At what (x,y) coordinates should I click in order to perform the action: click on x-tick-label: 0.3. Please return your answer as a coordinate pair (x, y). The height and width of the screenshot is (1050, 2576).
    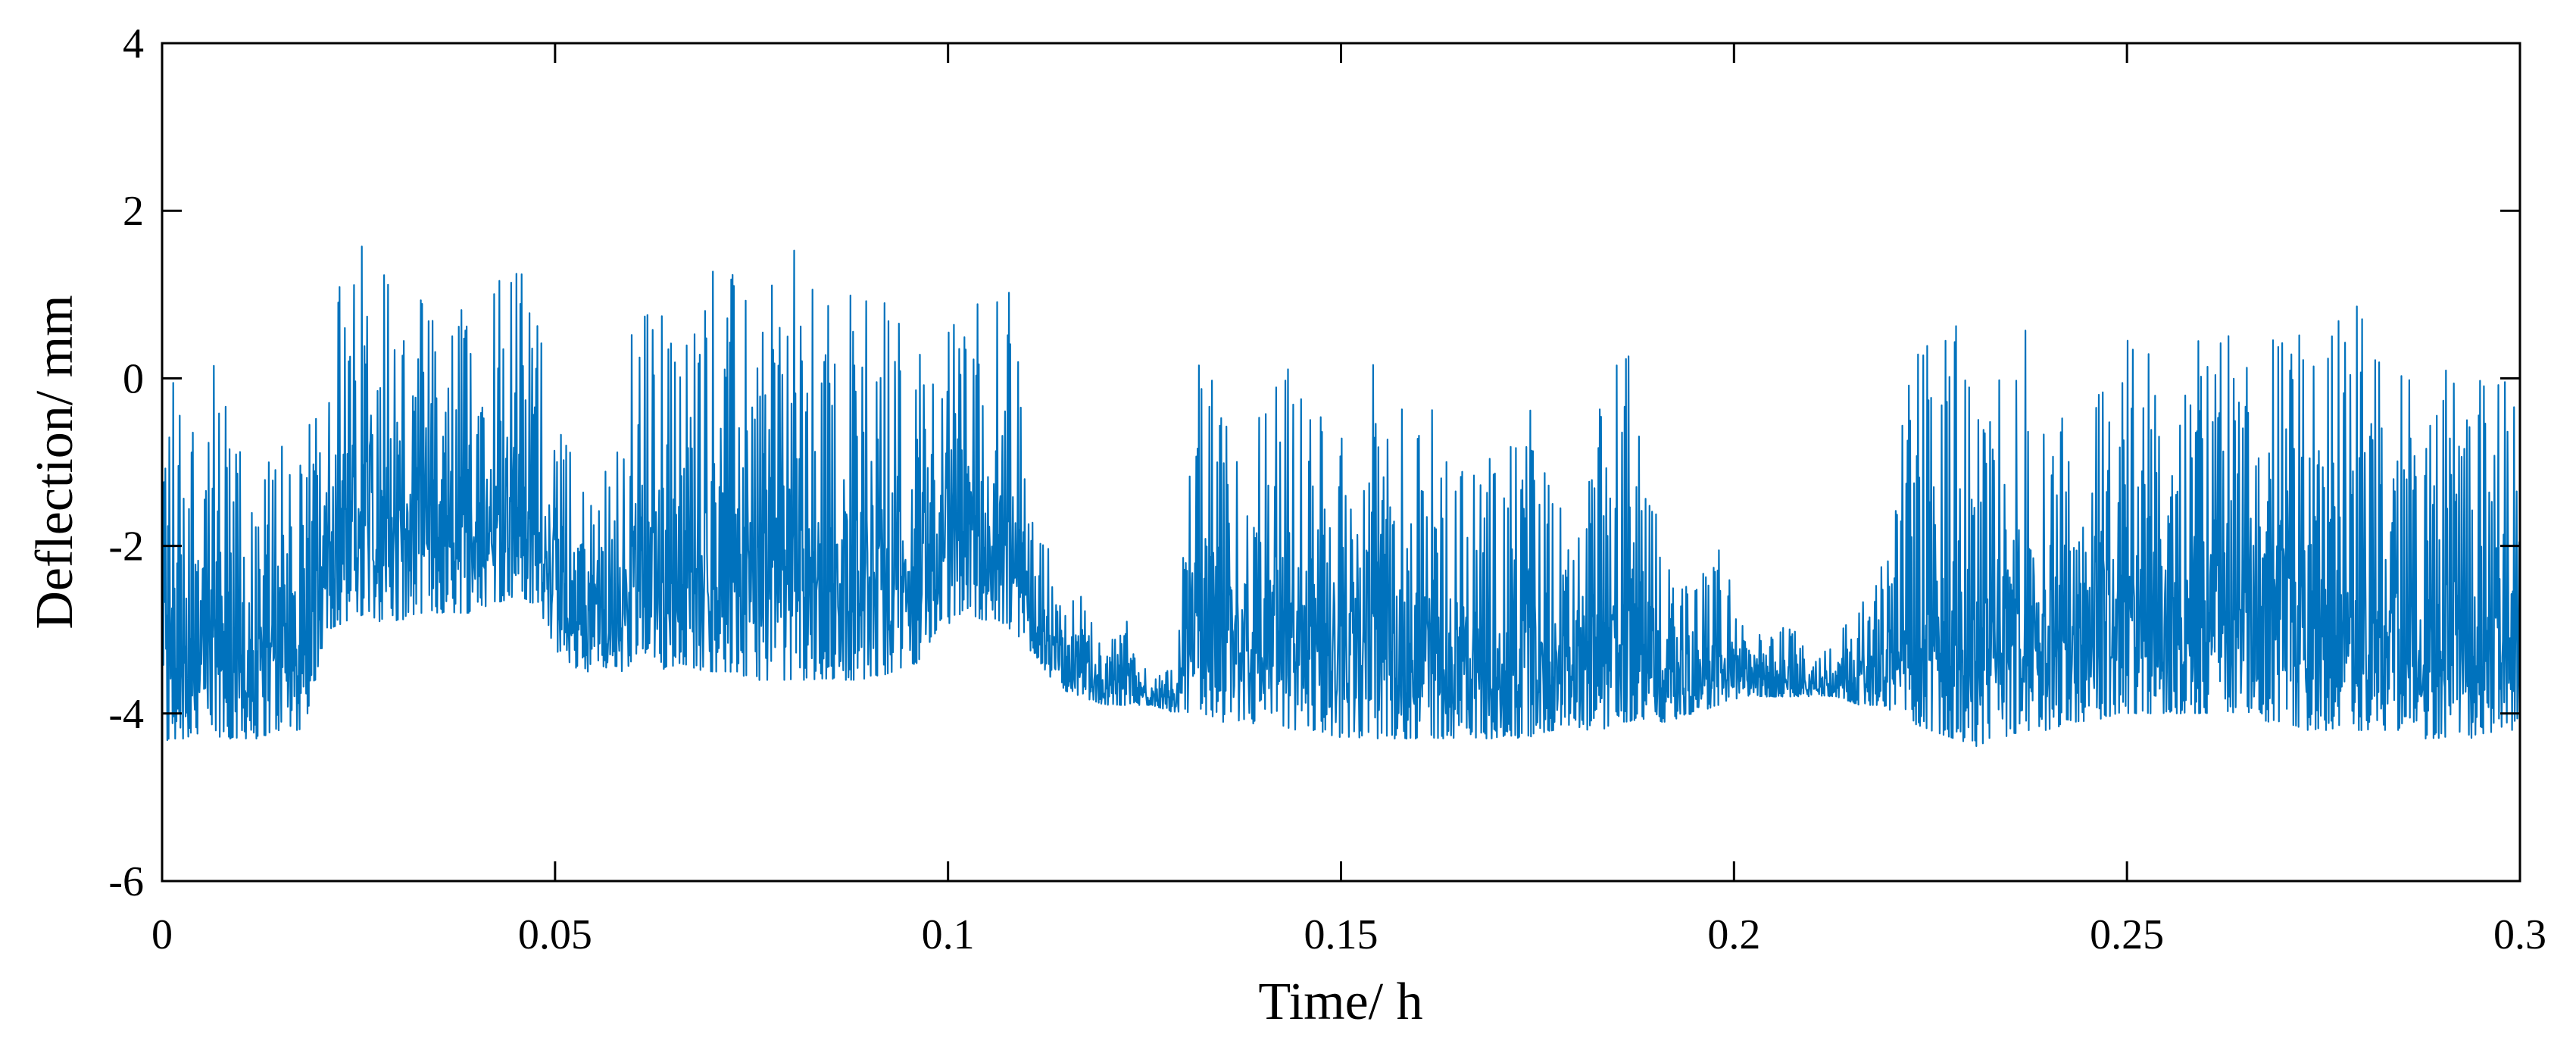
    Looking at the image, I should click on (2519, 934).